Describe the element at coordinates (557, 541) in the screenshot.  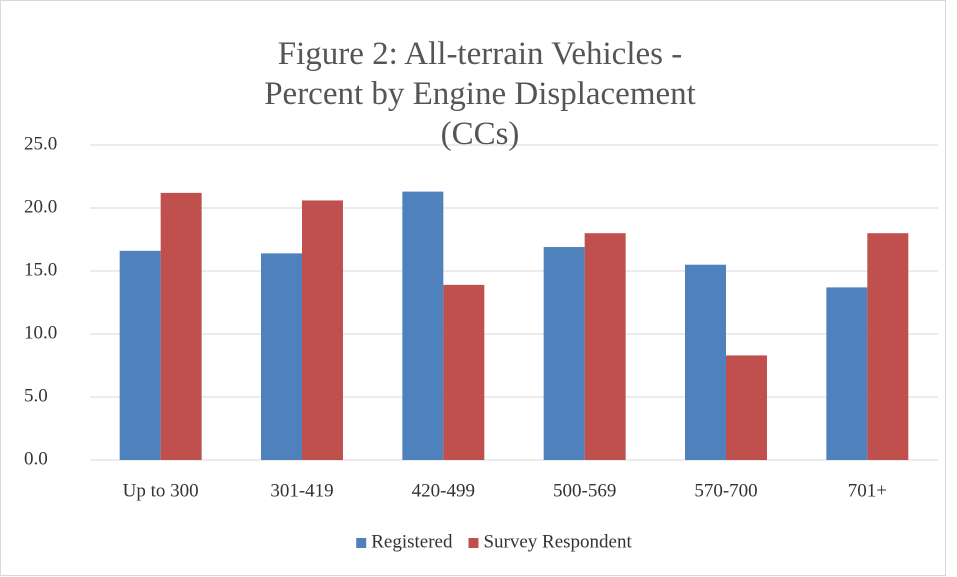
I see `legend-label: Survey Respondent` at that location.